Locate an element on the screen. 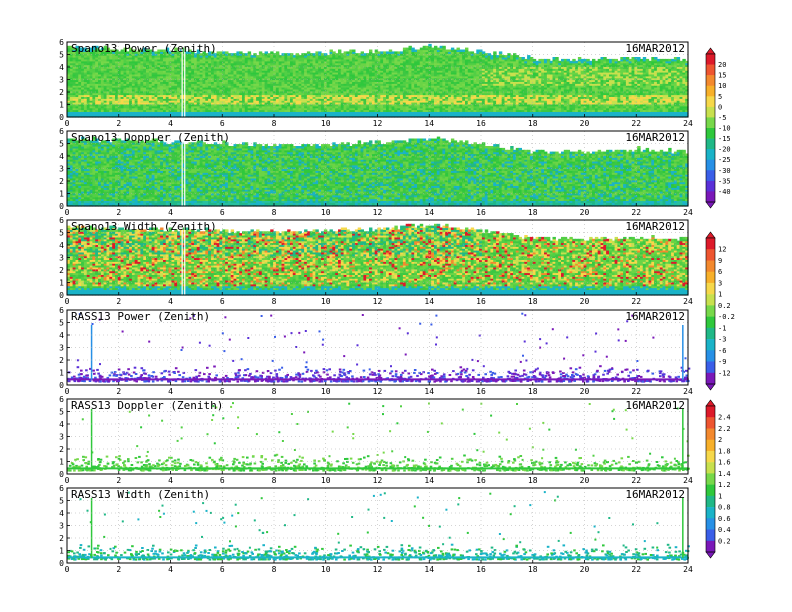 Image resolution: width=792 pixels, height=612 pixels. panel-title: Spano13 Width (Zenith) is located at coordinates (144, 226).